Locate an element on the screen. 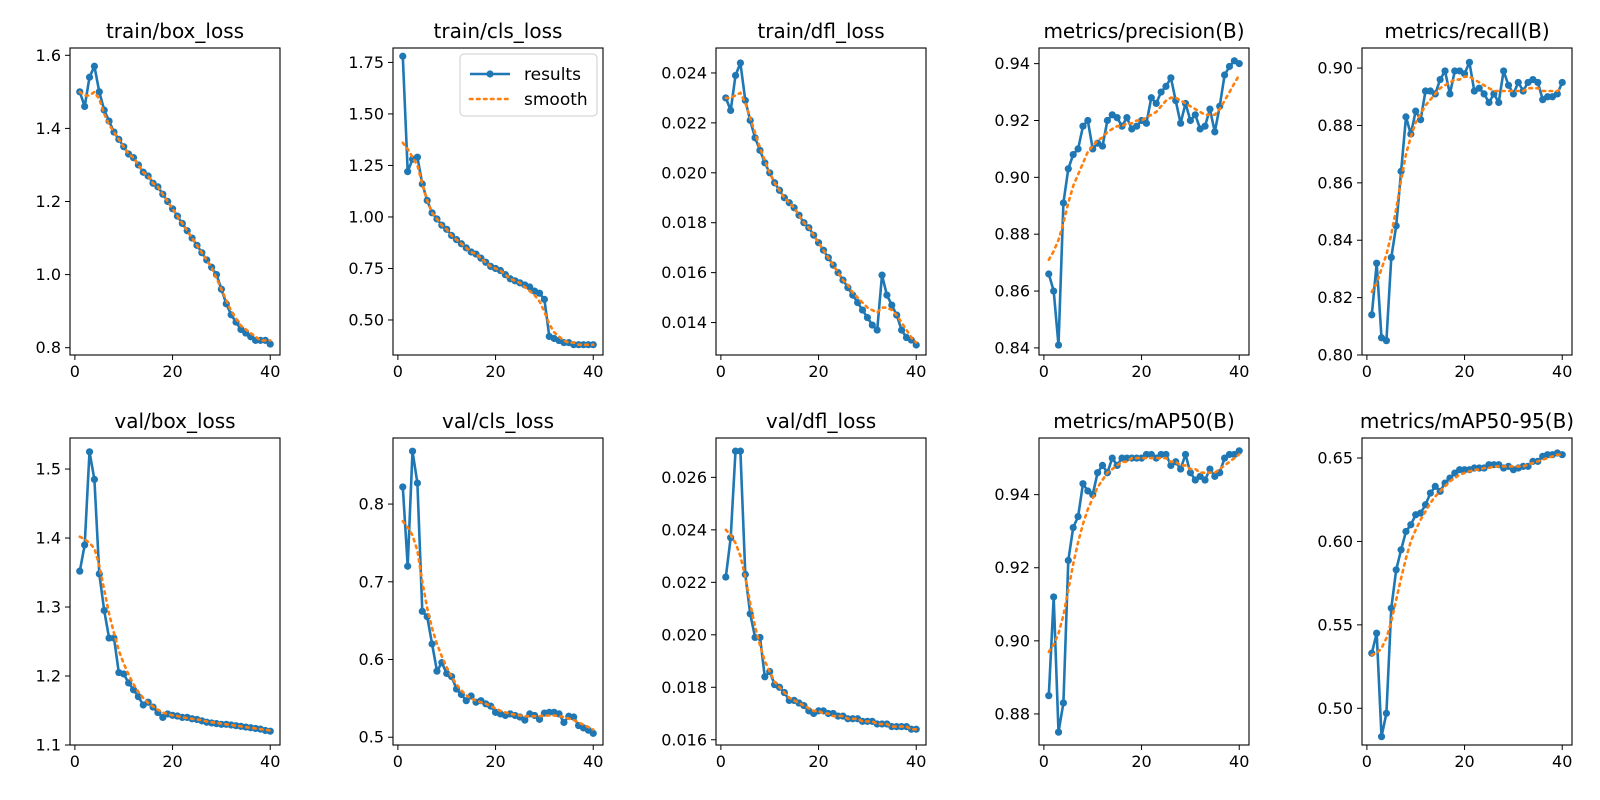  y-tick-label: 0.82 is located at coordinates (1335, 297).